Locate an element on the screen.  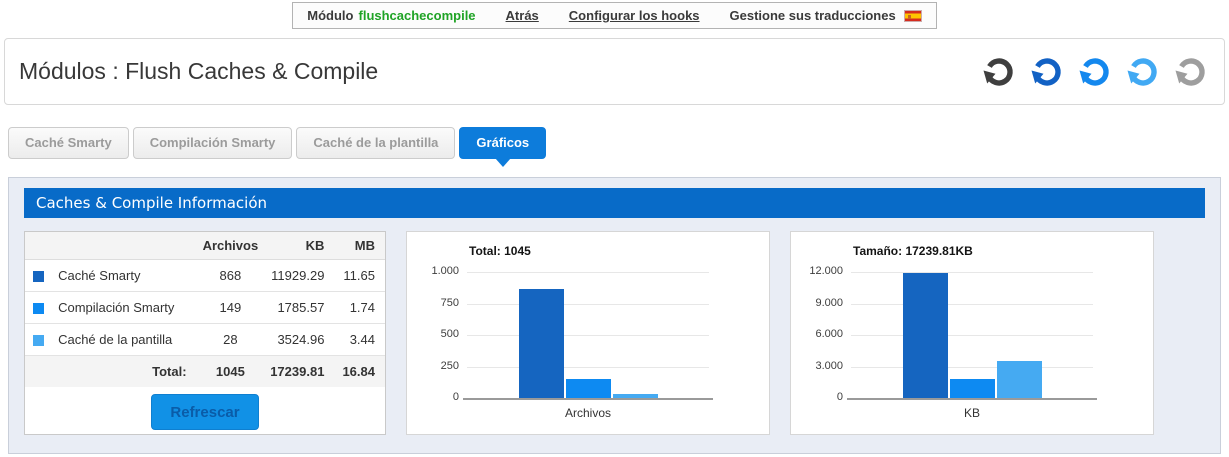
chart-title: Tamaño: 17239.81KB is located at coordinates (913, 251).